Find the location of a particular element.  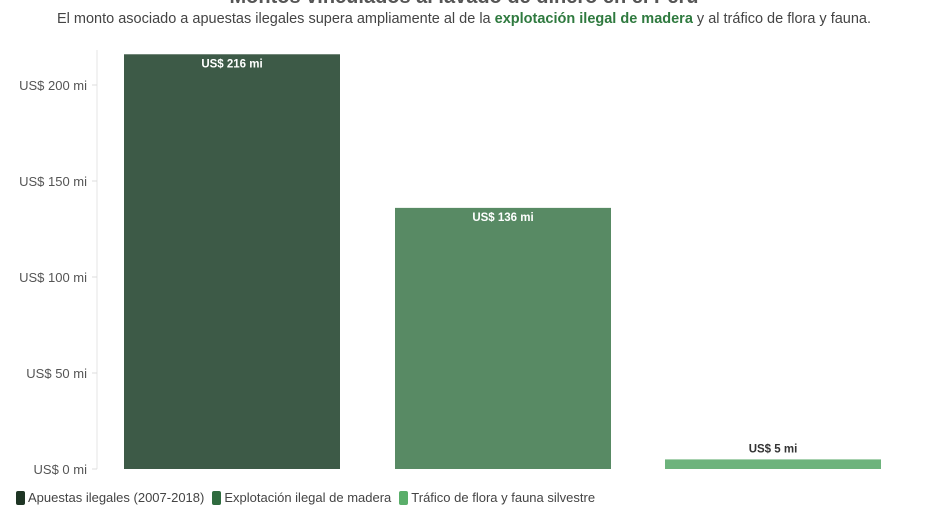

legend-item: Tráfico de flora y fauna silvestre is located at coordinates (497, 497).